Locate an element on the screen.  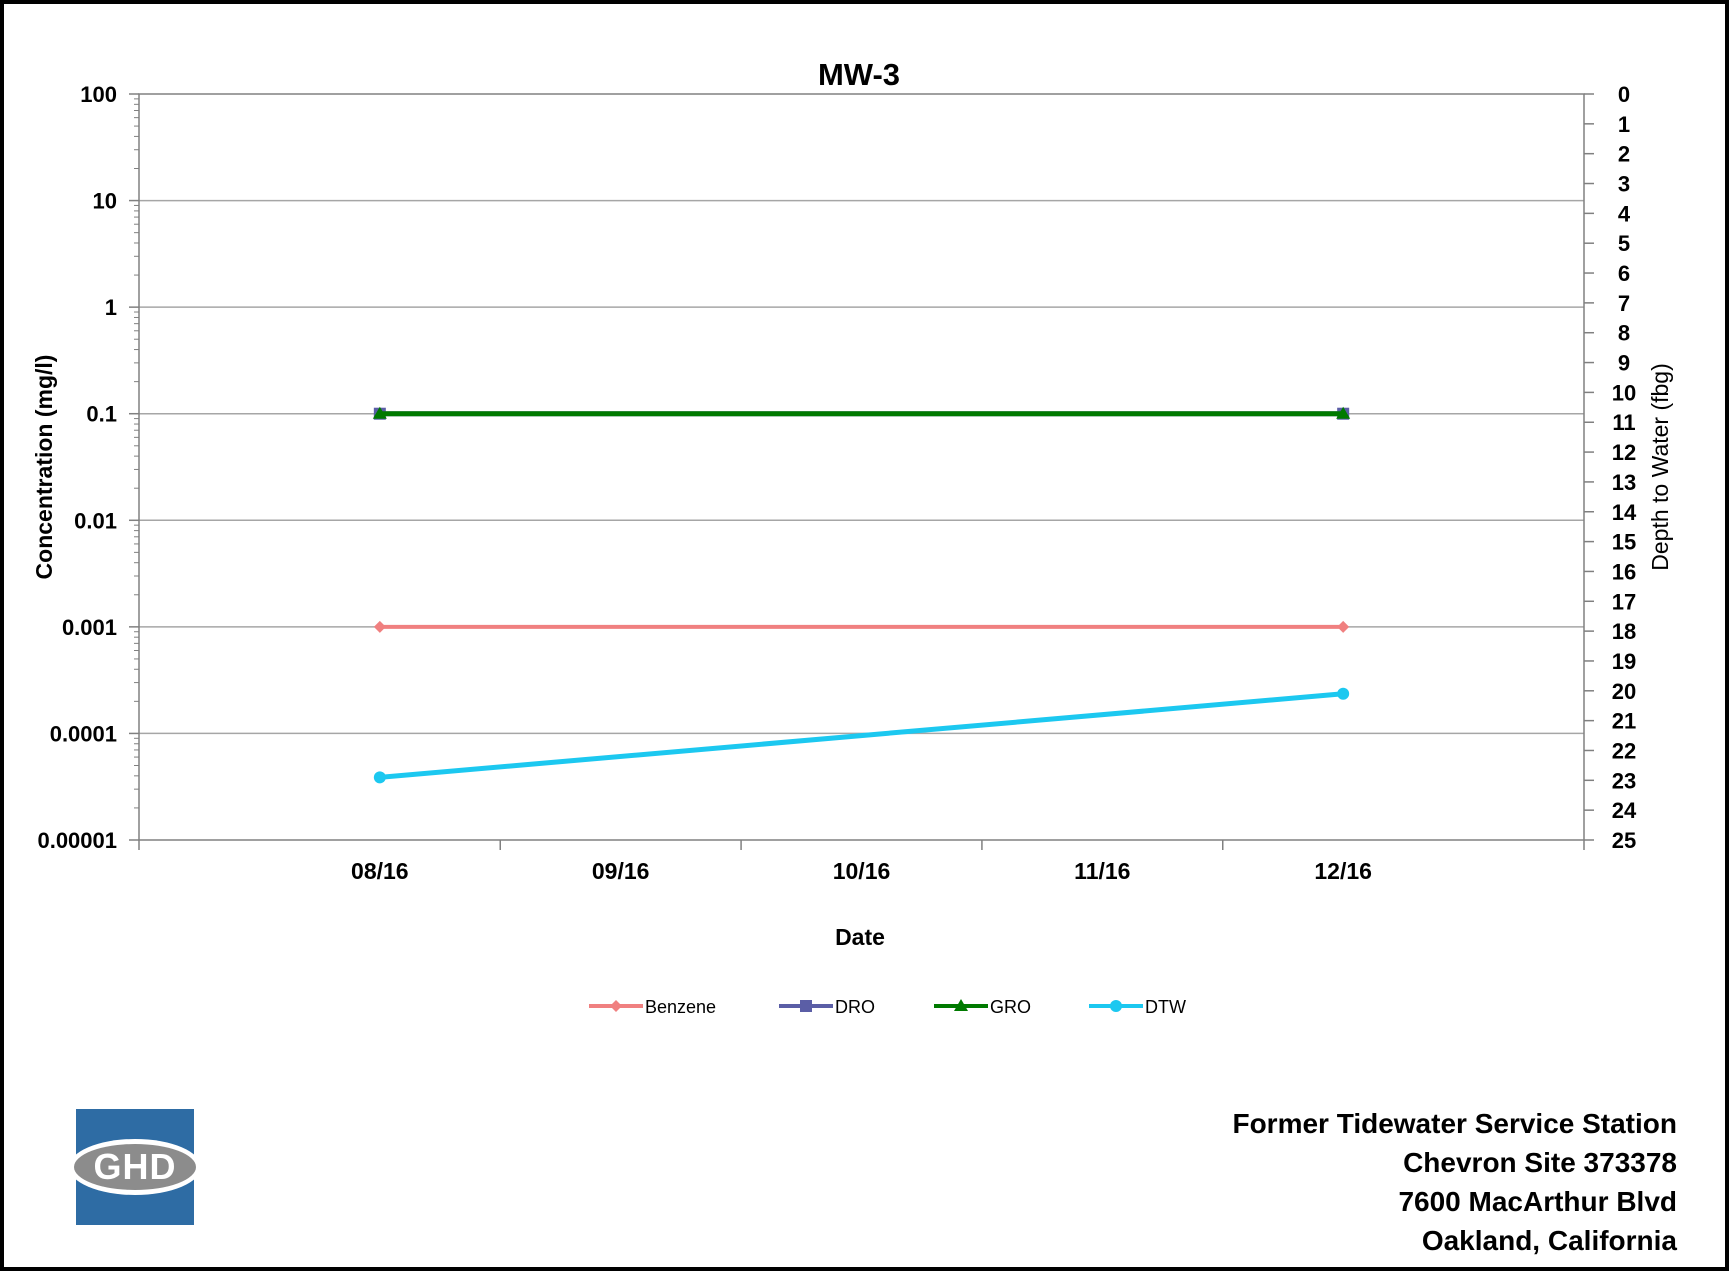
y-right-tick-label: 23 is located at coordinates (1624, 780).